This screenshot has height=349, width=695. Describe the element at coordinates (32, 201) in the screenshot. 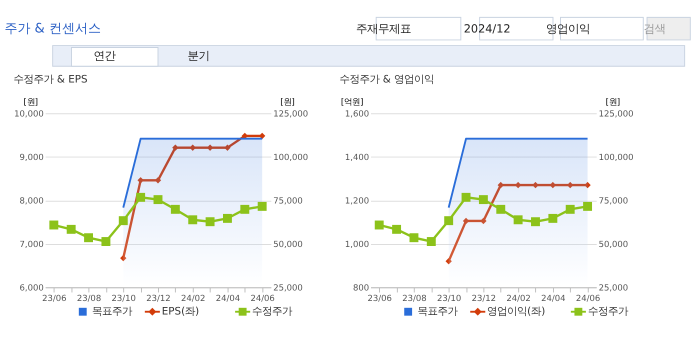

I see `y-tick-label: 8,000` at that location.